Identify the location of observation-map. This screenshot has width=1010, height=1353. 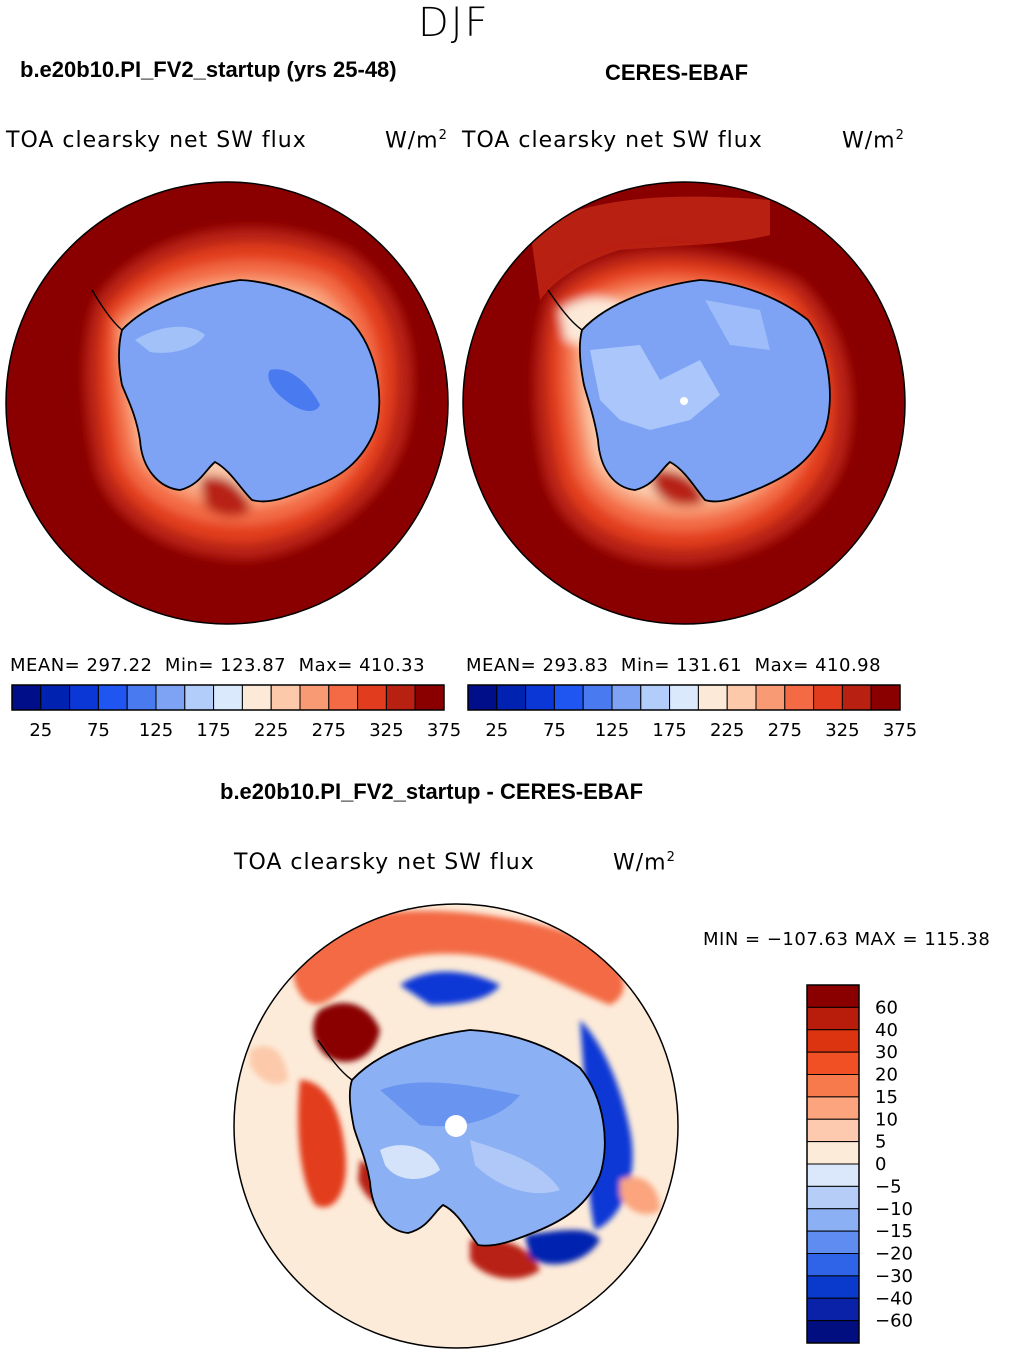
(684, 403).